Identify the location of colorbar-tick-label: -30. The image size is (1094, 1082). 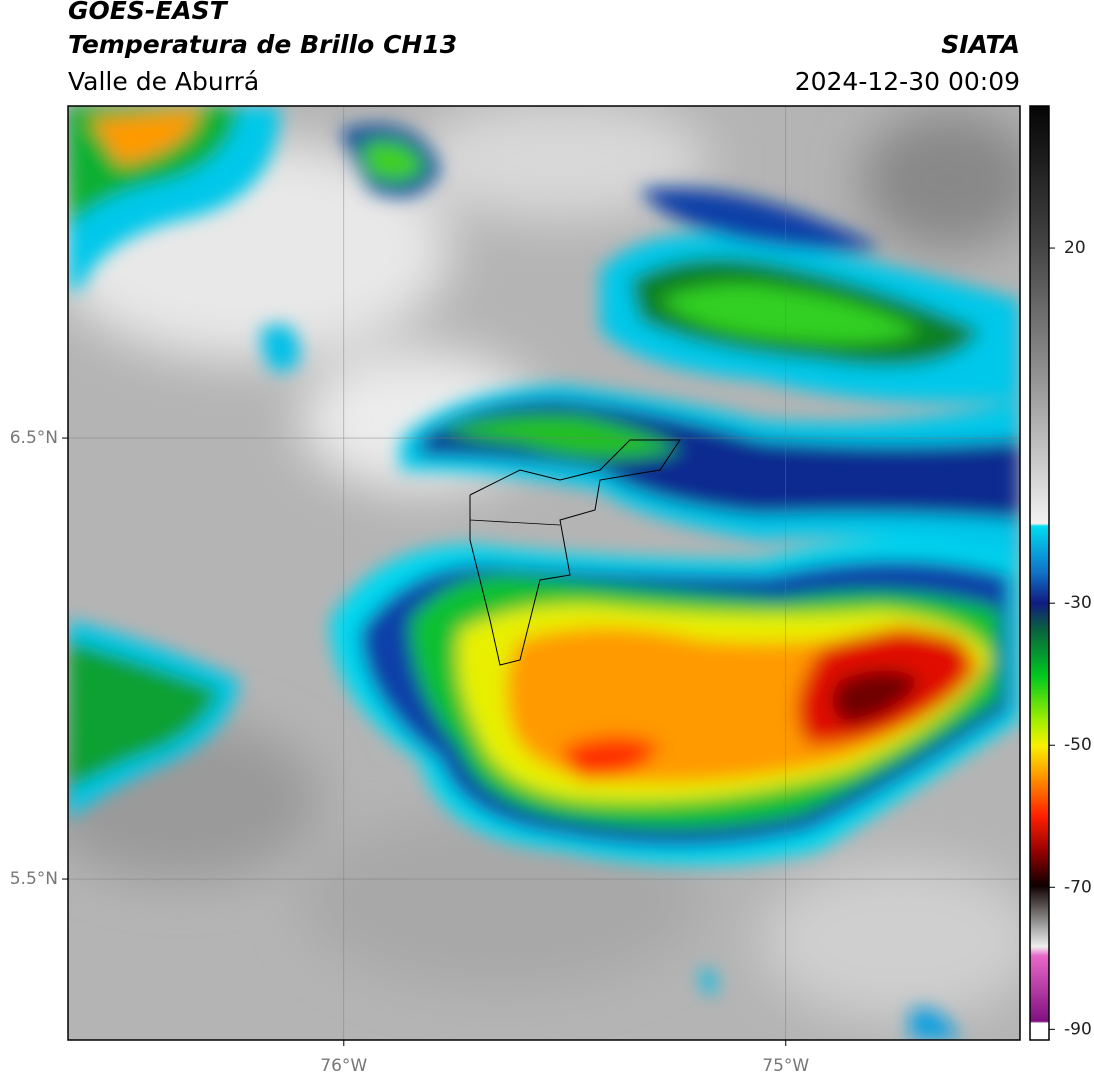
(1078, 603).